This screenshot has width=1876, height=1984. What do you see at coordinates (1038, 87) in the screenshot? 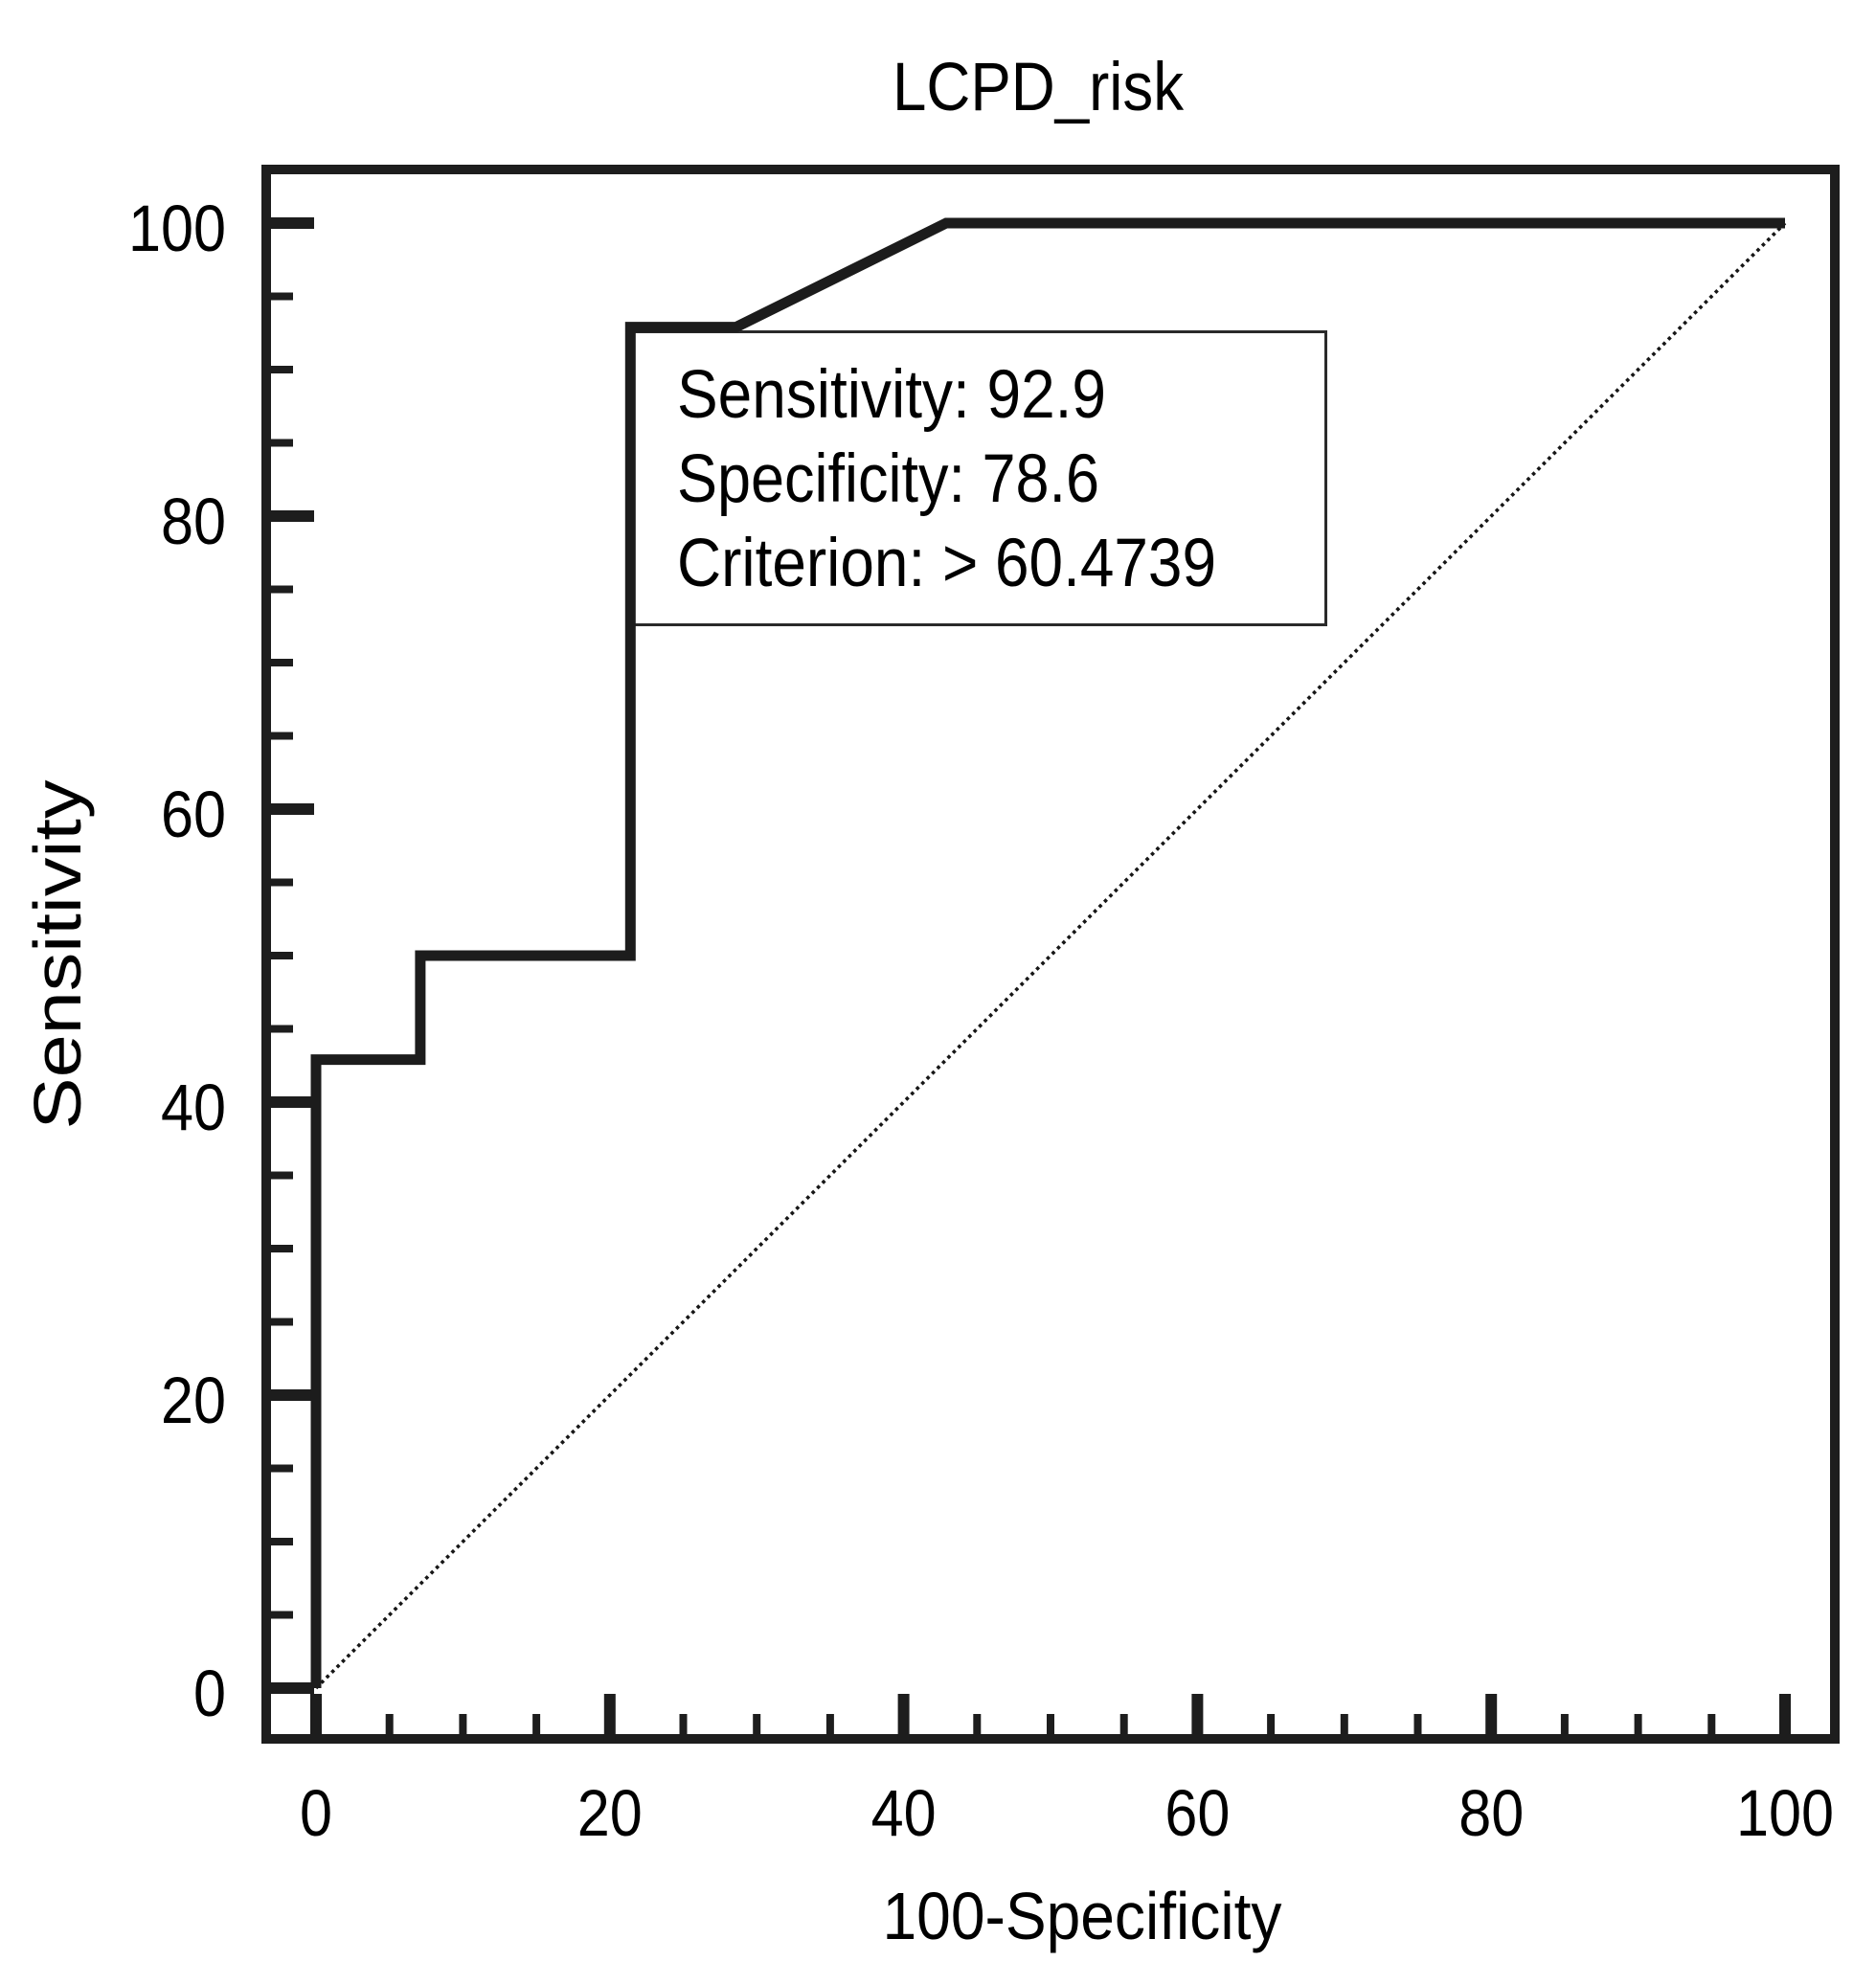
I see `svg-text: LCPD_risk` at bounding box center [1038, 87].